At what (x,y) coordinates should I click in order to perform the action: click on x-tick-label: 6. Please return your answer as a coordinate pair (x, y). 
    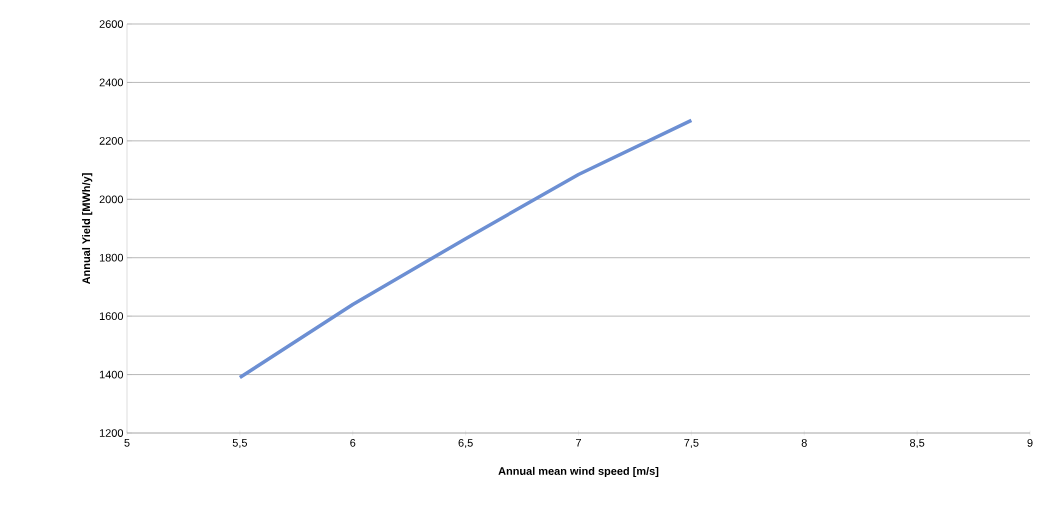
    Looking at the image, I should click on (353, 443).